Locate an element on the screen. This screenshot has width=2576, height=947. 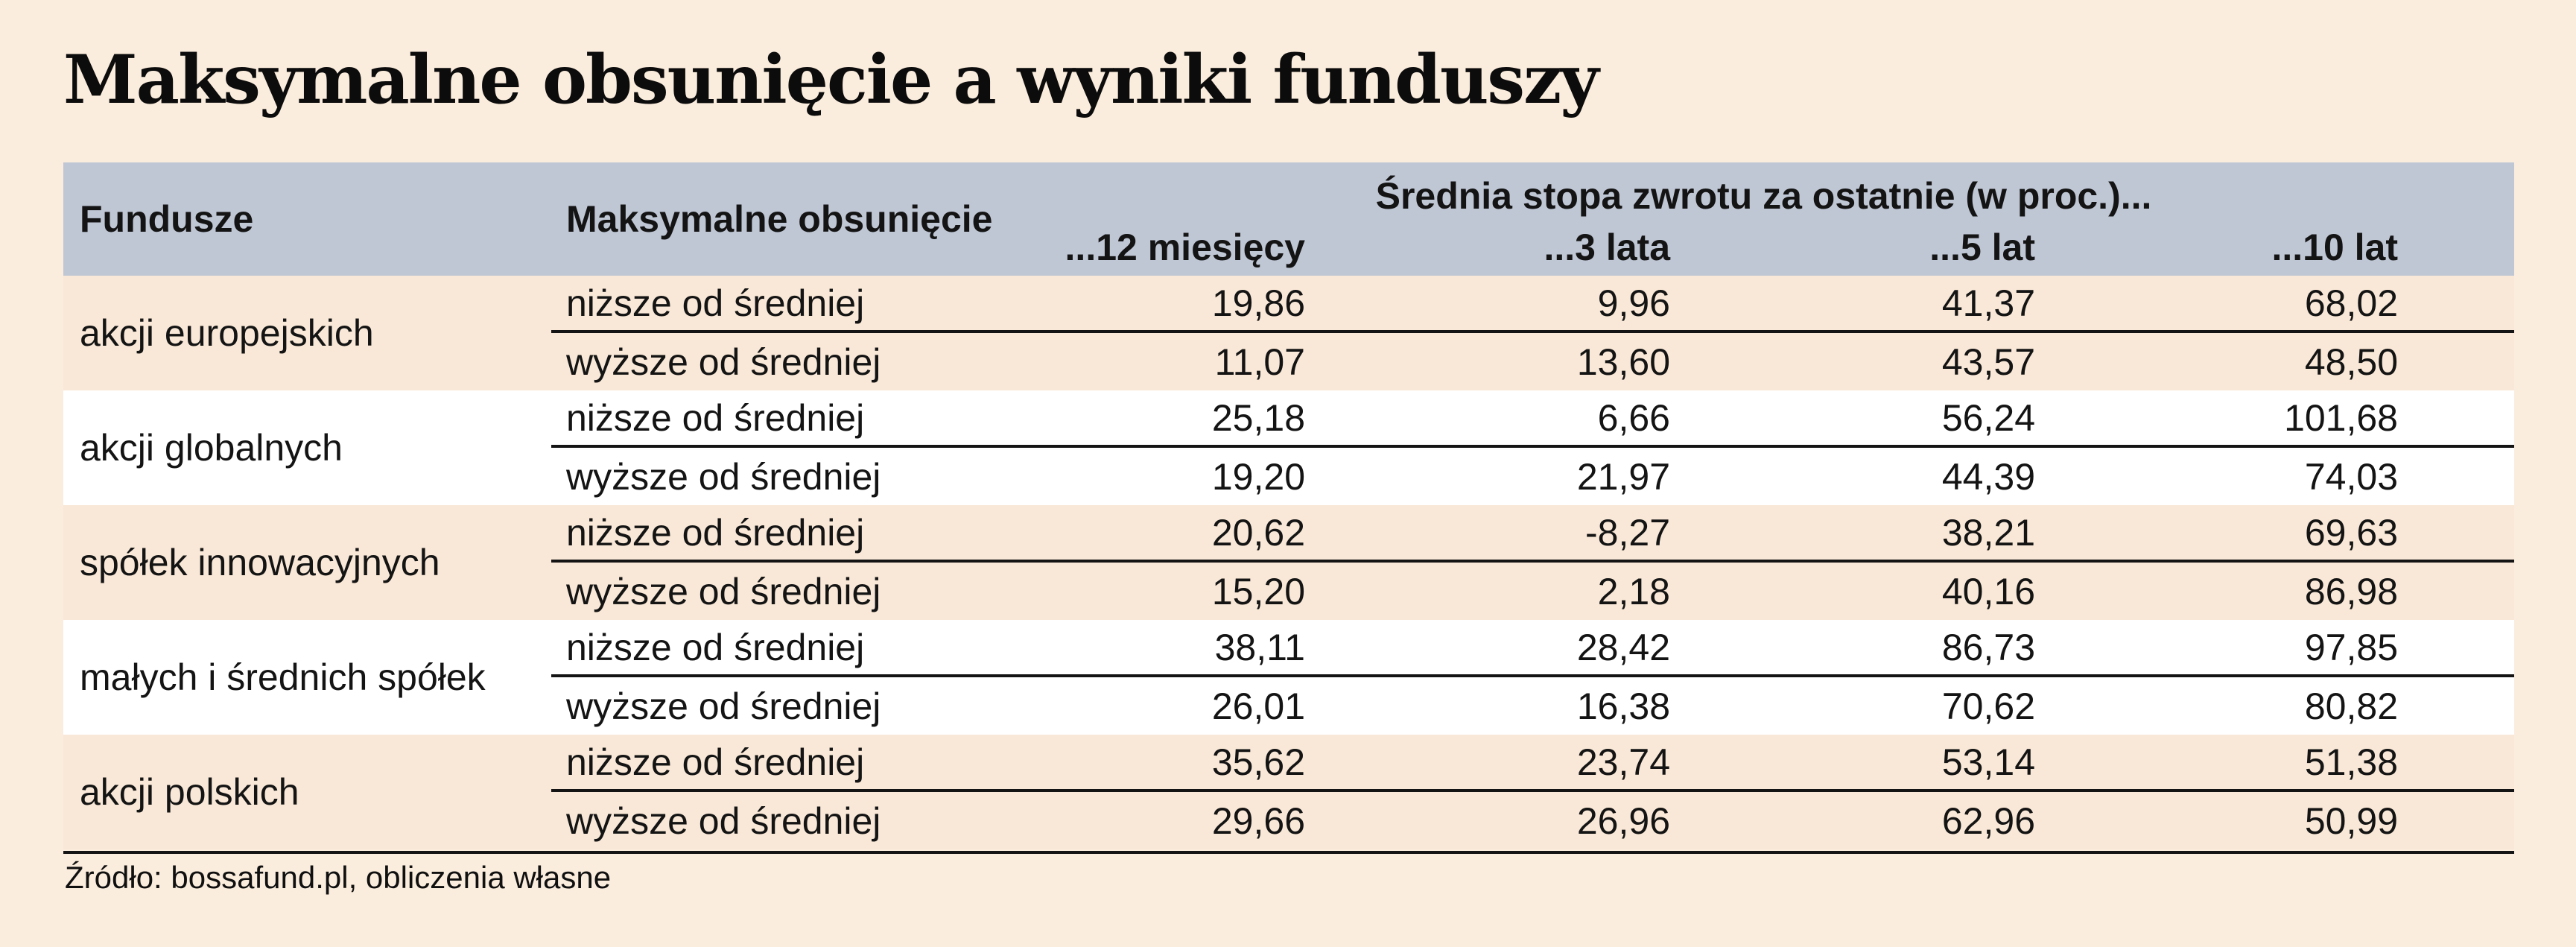
table-bottom-rule is located at coordinates (1289, 852).